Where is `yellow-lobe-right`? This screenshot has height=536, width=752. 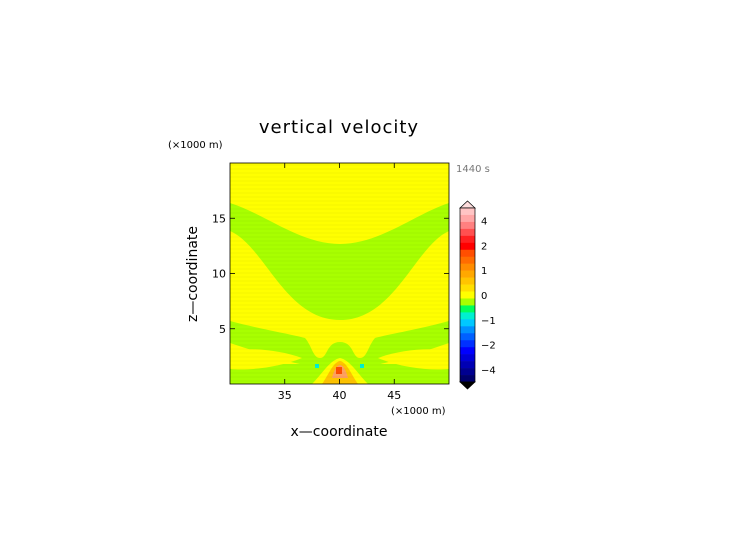
yellow-lobe-right is located at coordinates (413, 359).